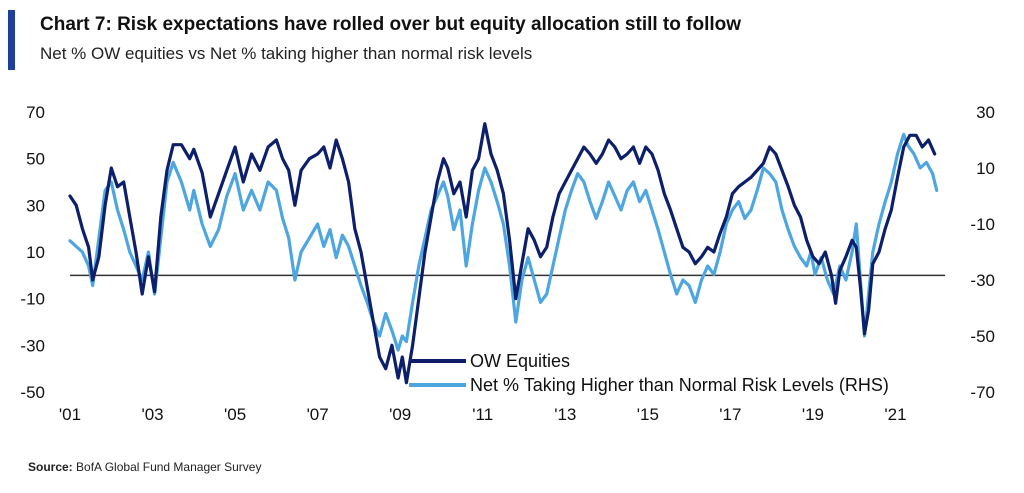 This screenshot has height=493, width=1024. Describe the element at coordinates (32, 345) in the screenshot. I see `left-tick-label: -30` at that location.